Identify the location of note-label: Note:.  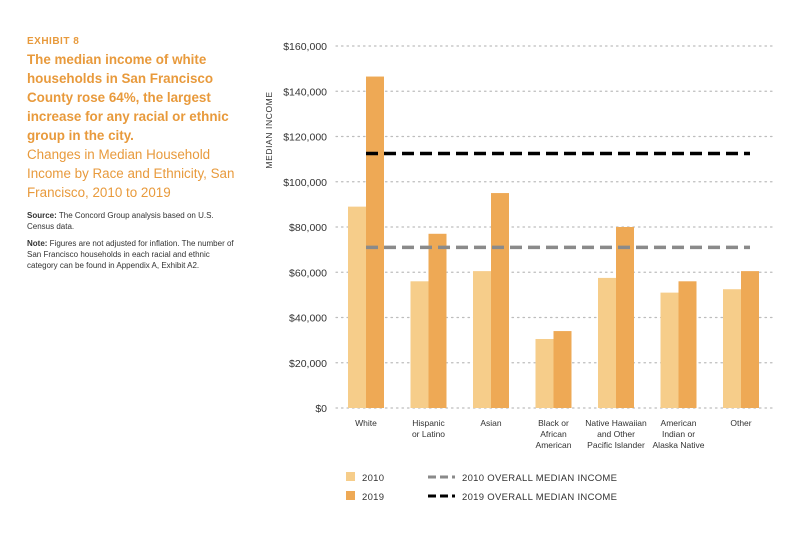
(37, 243).